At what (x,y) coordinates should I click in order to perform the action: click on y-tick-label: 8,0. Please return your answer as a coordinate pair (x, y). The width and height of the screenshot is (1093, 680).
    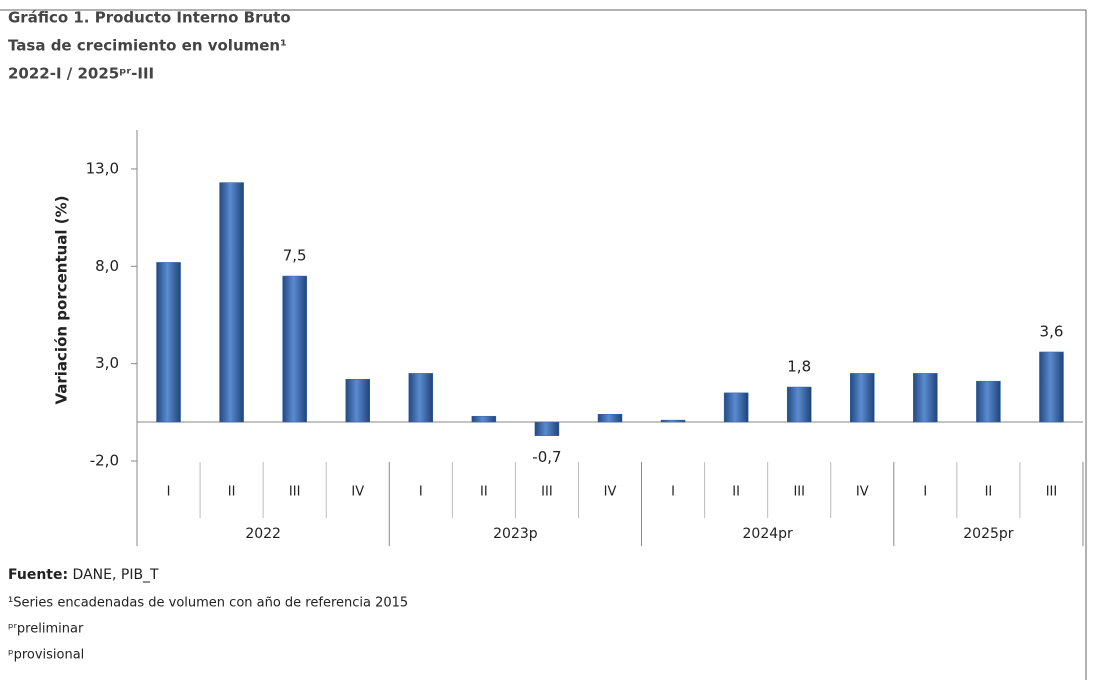
    Looking at the image, I should click on (107, 266).